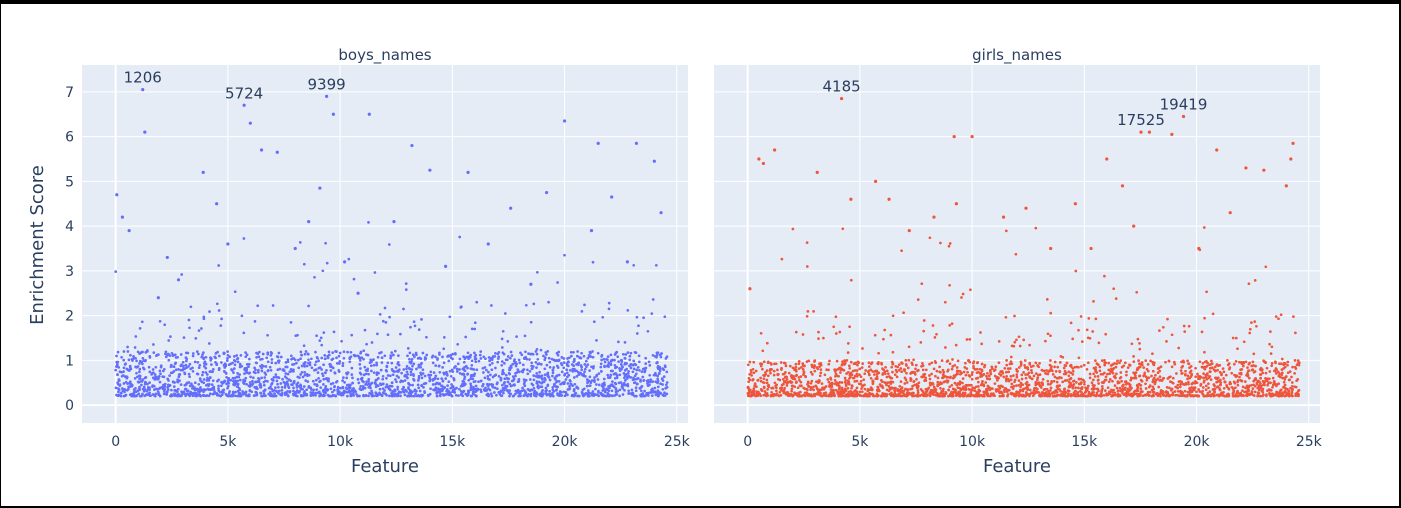  I want to click on feature-point-high, so click(309, 222).